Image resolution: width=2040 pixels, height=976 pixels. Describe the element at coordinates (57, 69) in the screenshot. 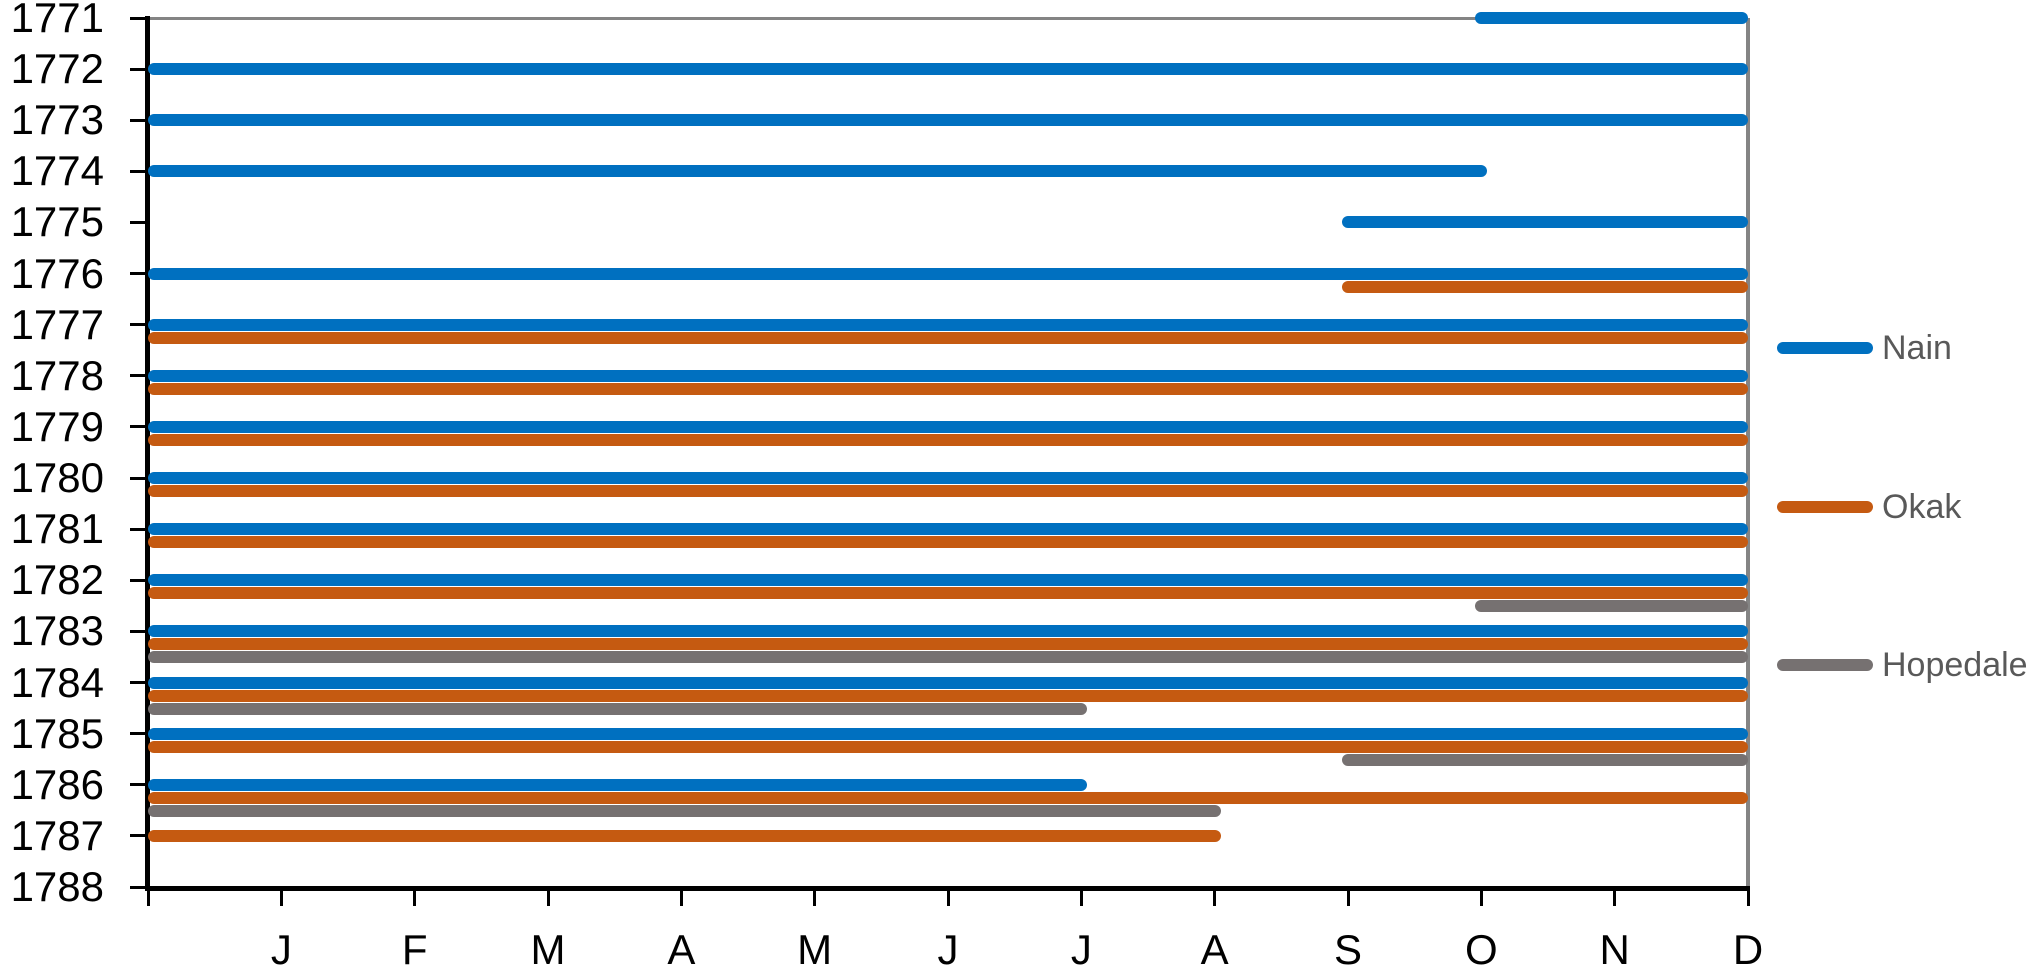

I see `y-label-1772: 1772` at that location.